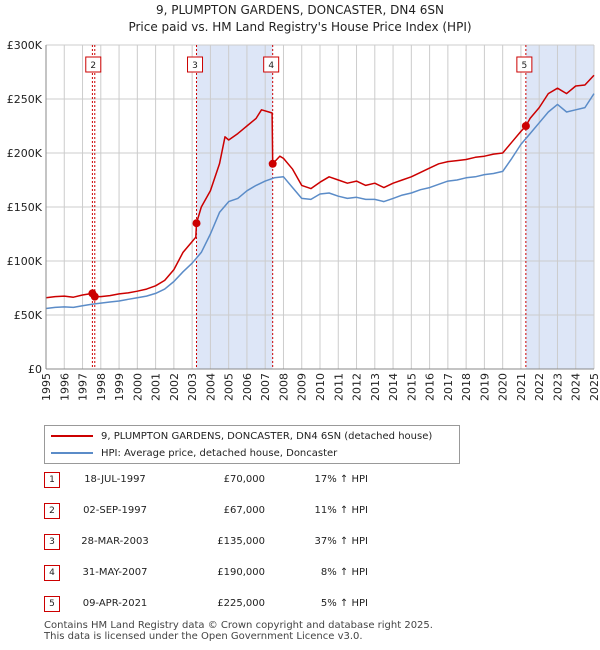 Image resolution: width=600 pixels, height=650 pixels. Describe the element at coordinates (283, 387) in the screenshot. I see `x-tick-label: 2008` at that location.